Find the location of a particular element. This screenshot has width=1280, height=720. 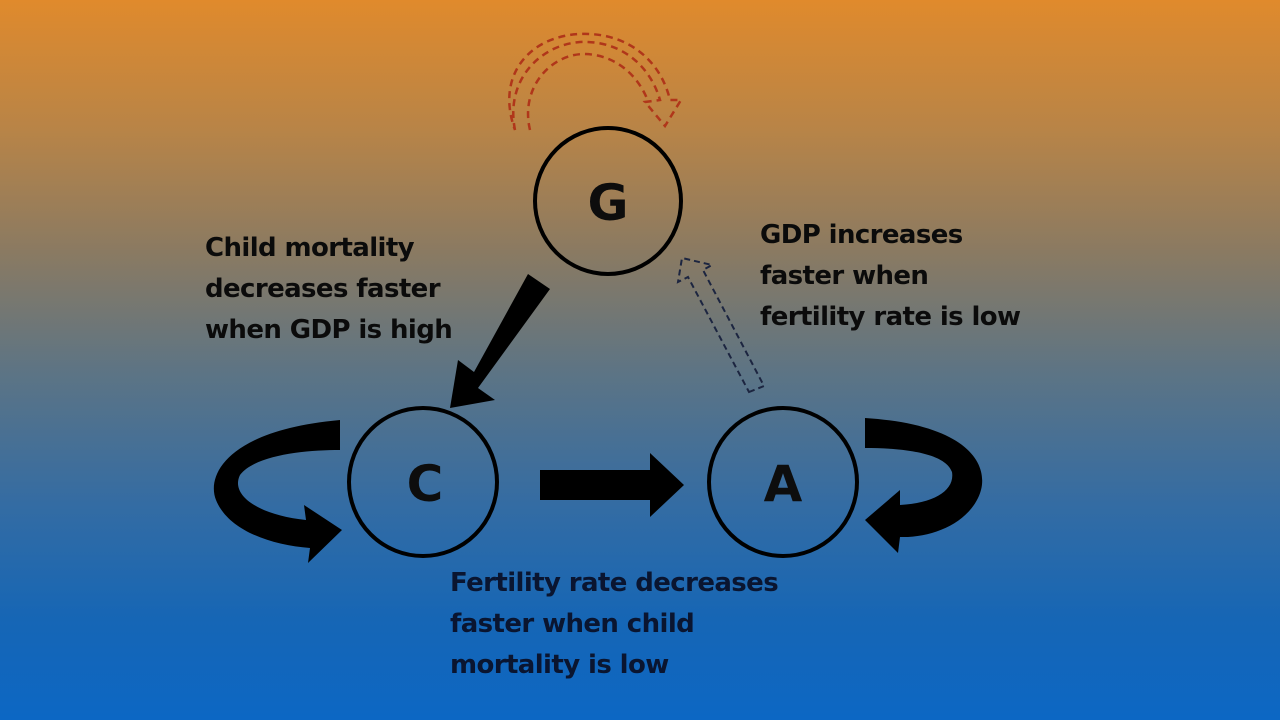

node-a-circle is located at coordinates (783, 482).